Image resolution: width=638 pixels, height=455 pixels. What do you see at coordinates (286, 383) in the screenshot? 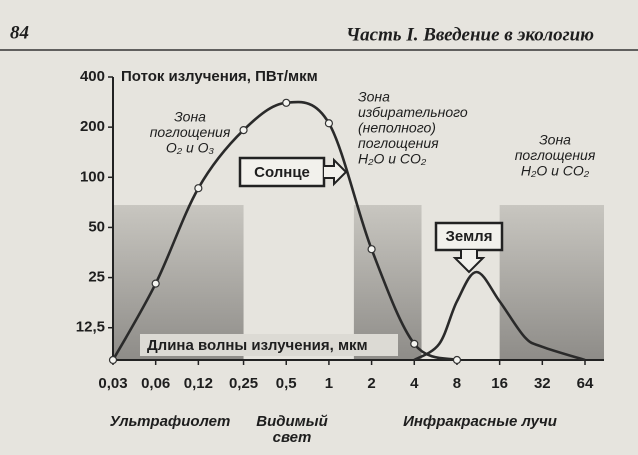
I see `x-tick-label: 0,5` at bounding box center [286, 383].